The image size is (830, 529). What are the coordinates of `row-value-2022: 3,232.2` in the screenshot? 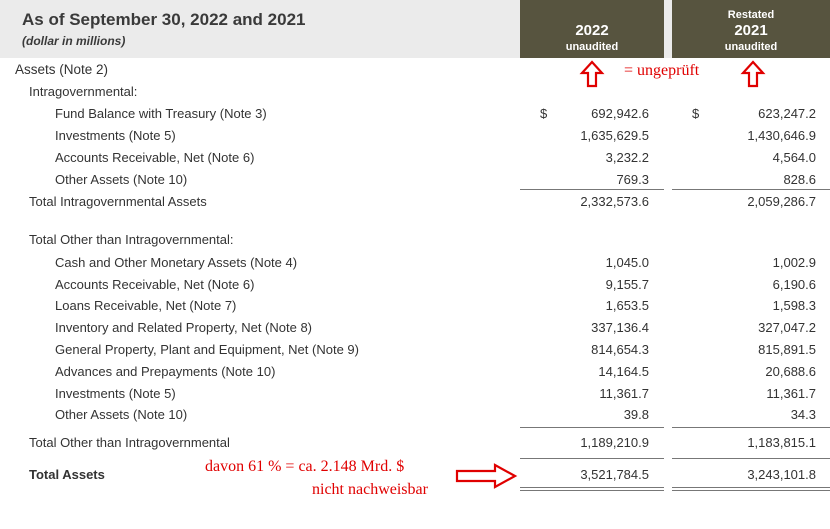 It's located at (627, 157).